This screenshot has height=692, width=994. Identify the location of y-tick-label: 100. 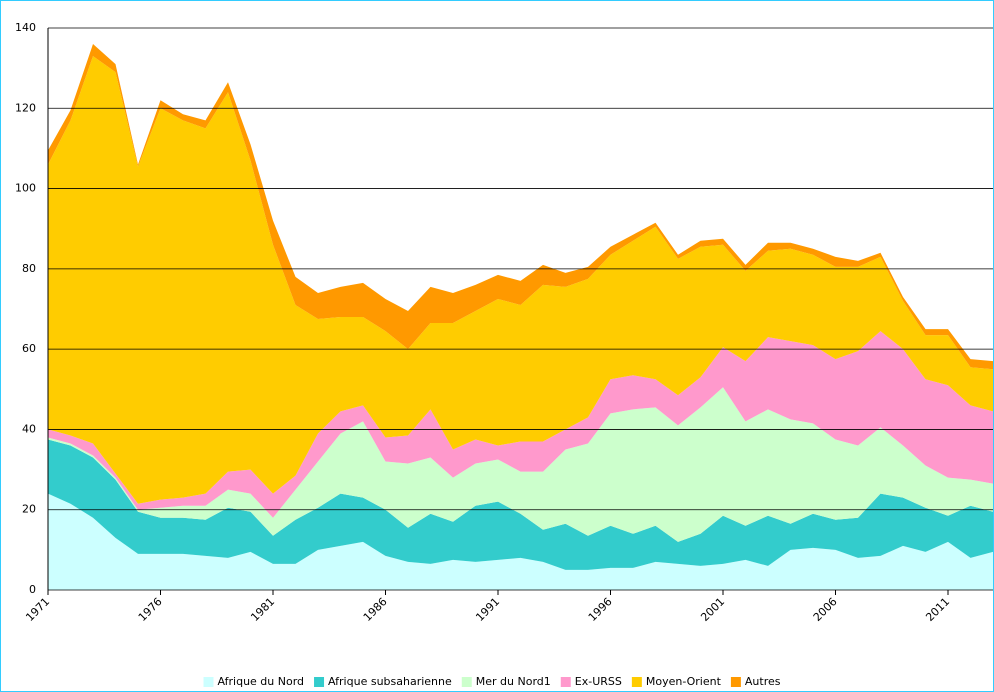
(25, 188).